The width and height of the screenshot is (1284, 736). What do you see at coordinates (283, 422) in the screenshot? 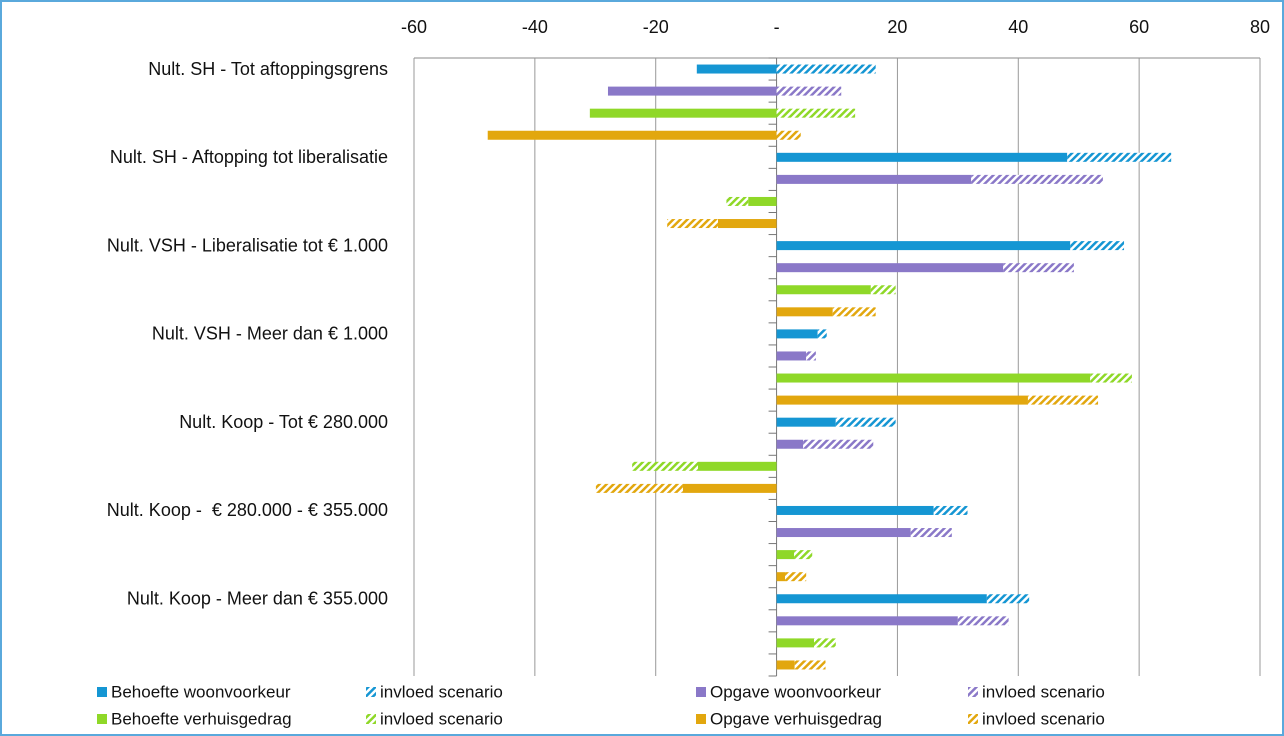
I see `category-label: Nult. Koop - Tot € 280.000` at bounding box center [283, 422].